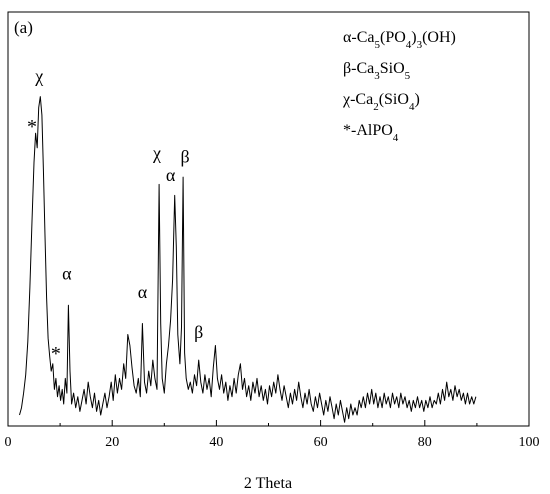 The height and width of the screenshot is (494, 550). I want to click on x-tick-label: 100, so click(529, 442).